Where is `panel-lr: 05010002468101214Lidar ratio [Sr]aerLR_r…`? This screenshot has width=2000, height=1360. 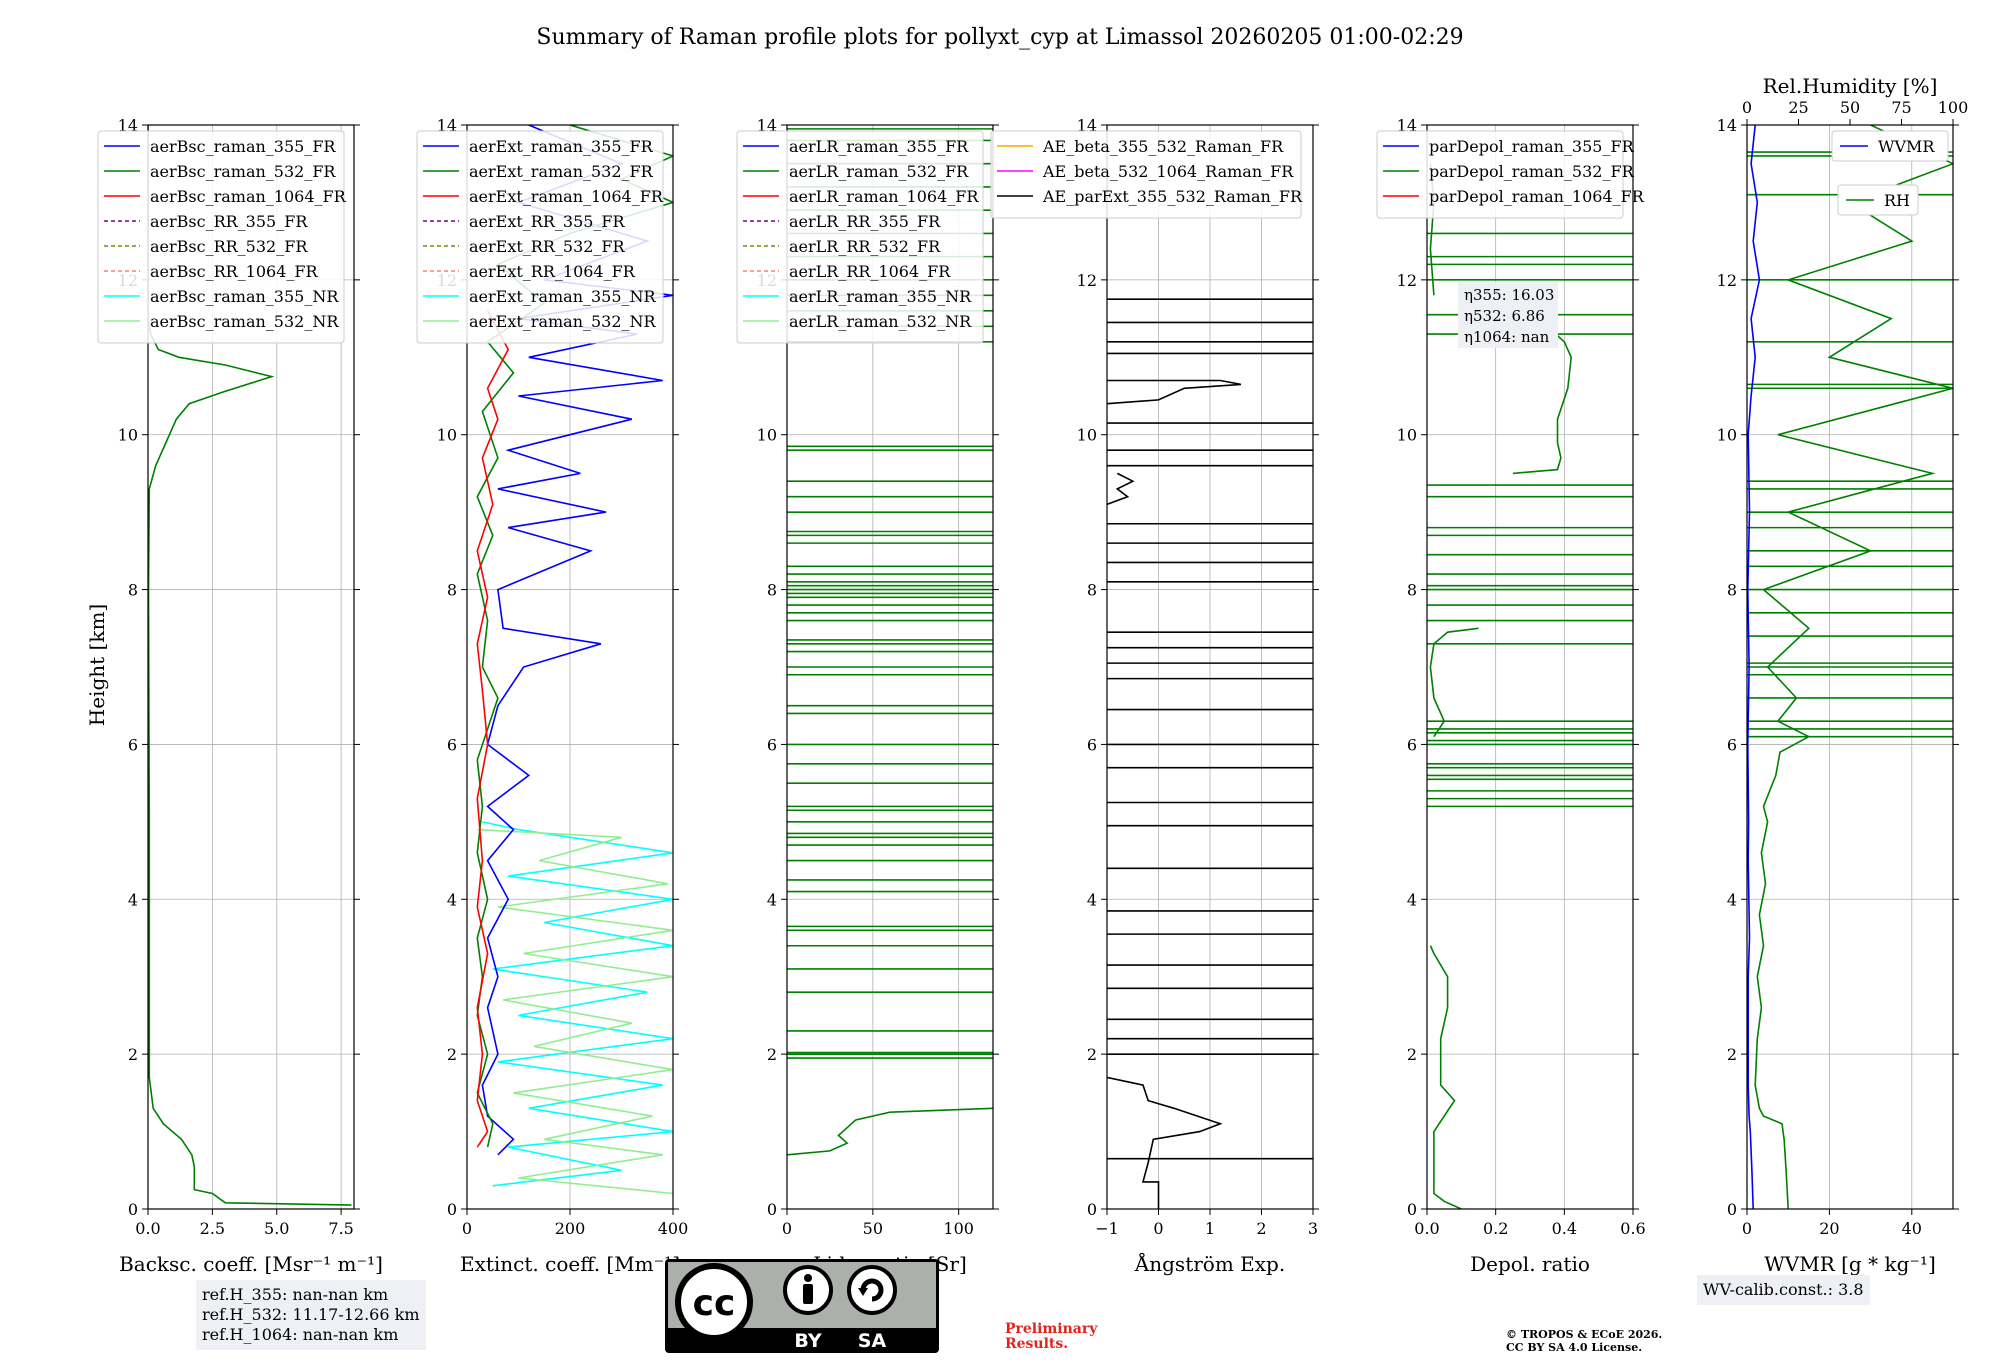 panel-lr: 05010002468101214Lidar ratio [Sr]aerLR_r… is located at coordinates (867, 696).